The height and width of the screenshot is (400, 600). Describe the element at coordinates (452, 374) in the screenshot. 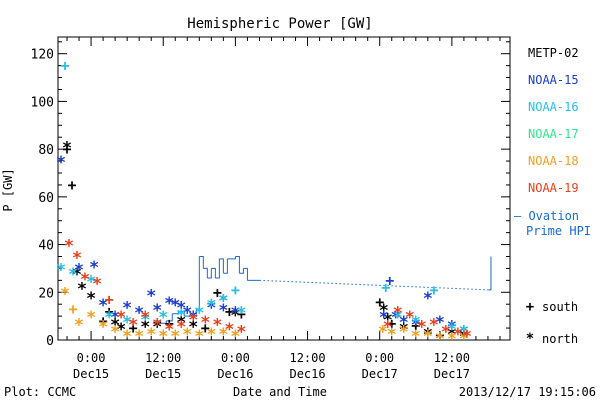

I see `x-tick-label-date: Dec17` at that location.